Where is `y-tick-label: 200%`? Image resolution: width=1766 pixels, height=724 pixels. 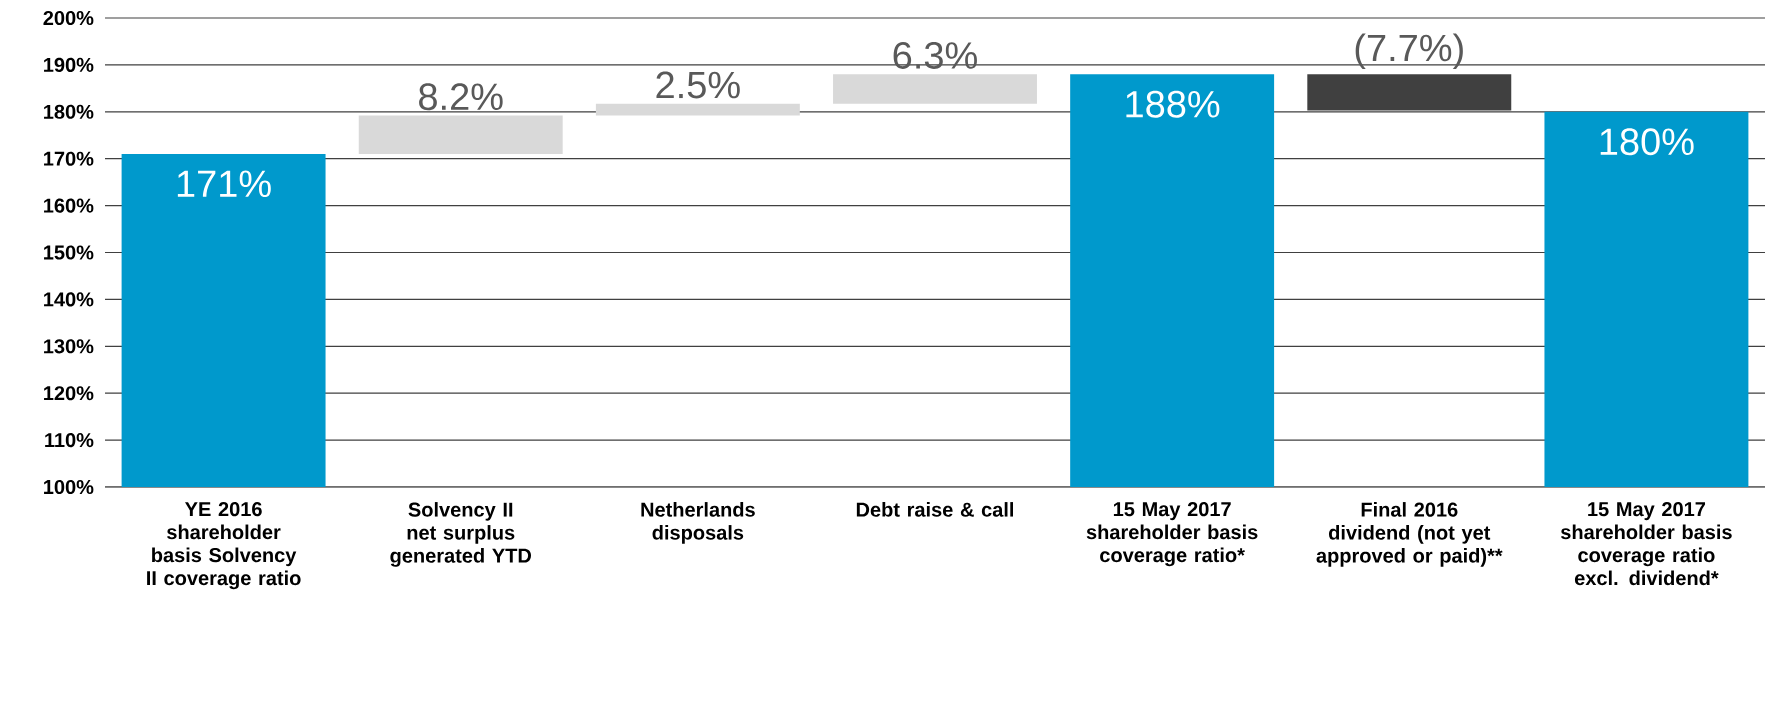
y-tick-label: 200% is located at coordinates (68, 18).